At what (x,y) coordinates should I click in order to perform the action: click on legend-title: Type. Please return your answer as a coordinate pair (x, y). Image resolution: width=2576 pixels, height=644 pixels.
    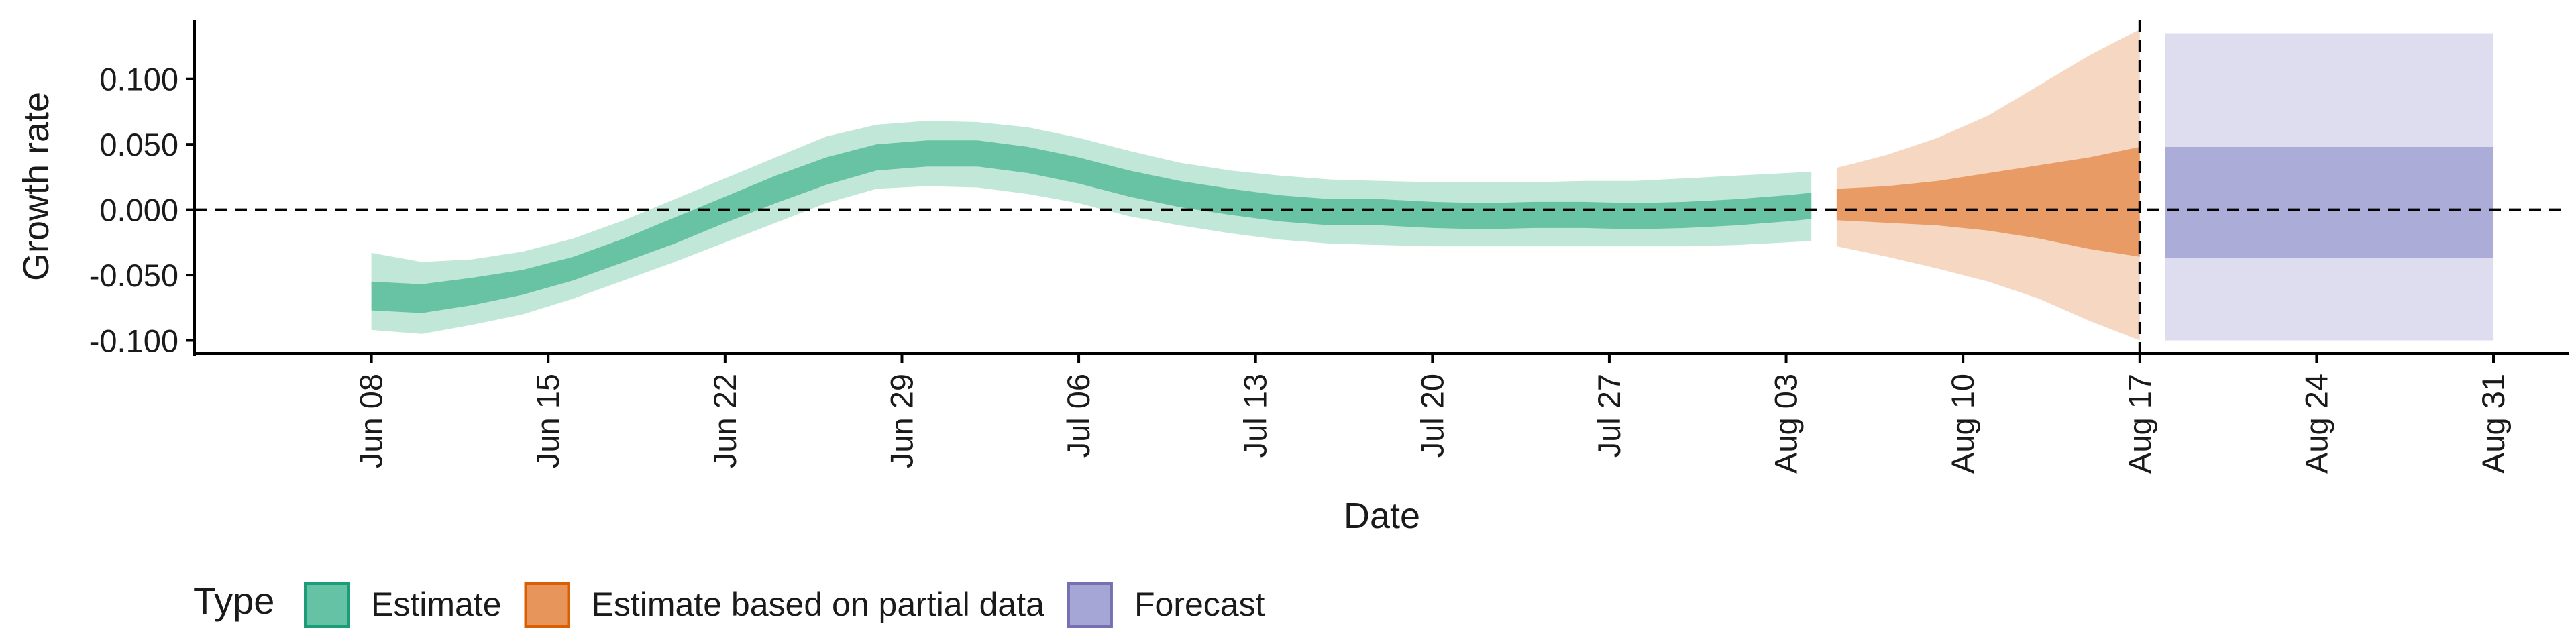
    Looking at the image, I should click on (233, 601).